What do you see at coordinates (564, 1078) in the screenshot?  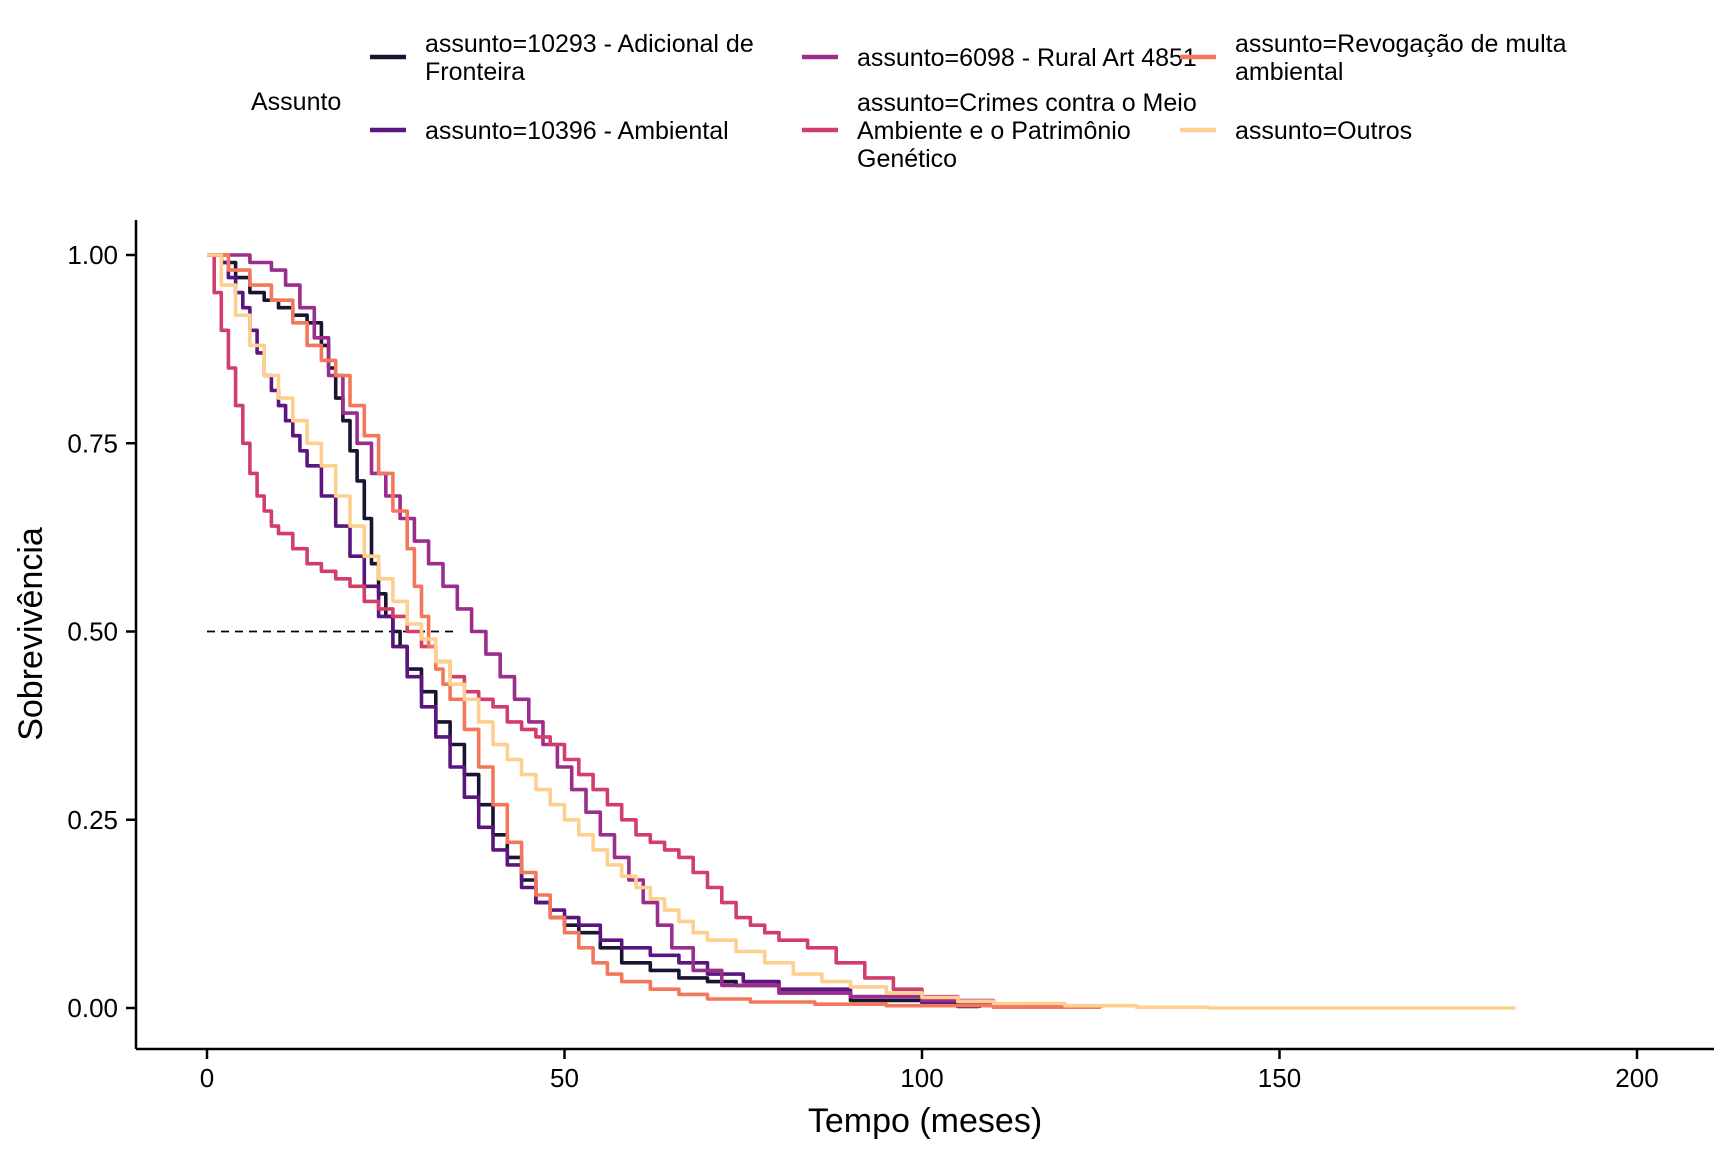 I see `x-tick-label: 50` at bounding box center [564, 1078].